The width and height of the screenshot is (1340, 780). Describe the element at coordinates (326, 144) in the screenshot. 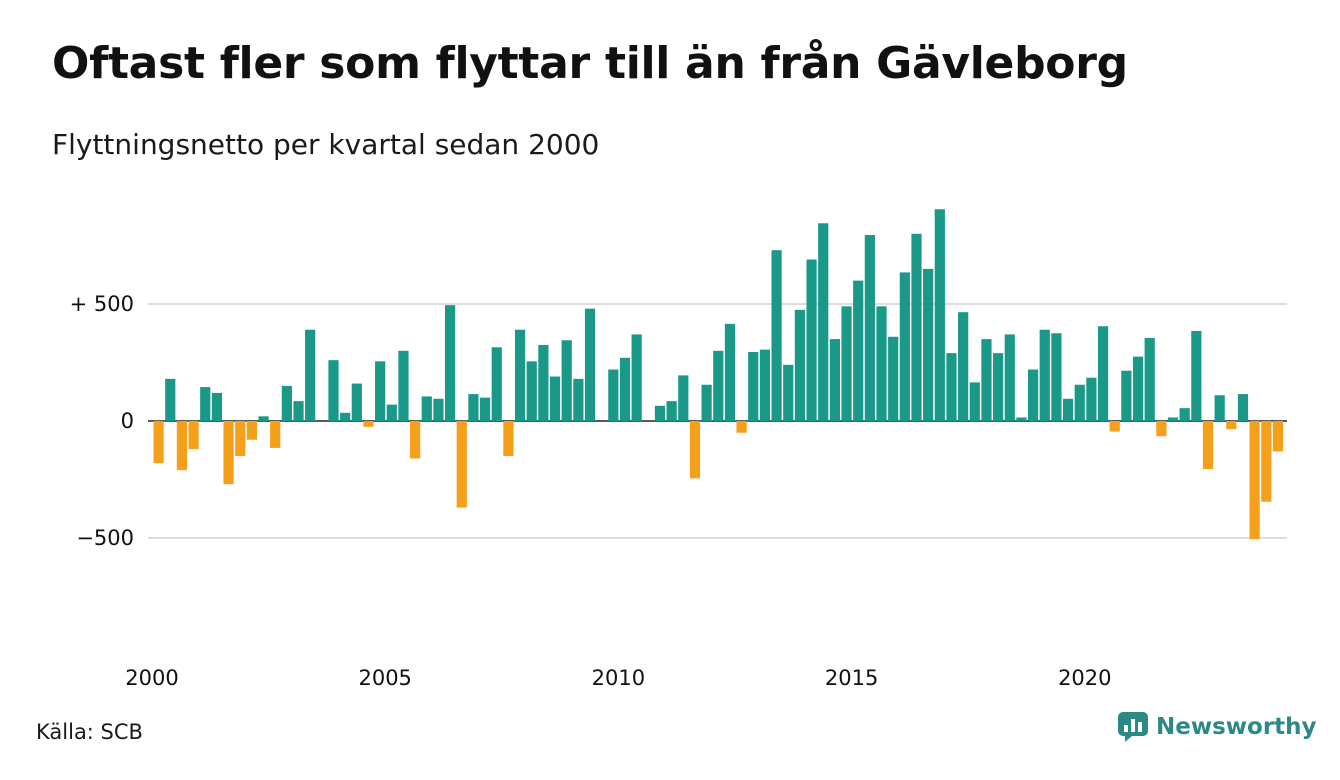

I see `chart-subtitle: Flyttningsnetto per kvartal sedan 2000` at that location.